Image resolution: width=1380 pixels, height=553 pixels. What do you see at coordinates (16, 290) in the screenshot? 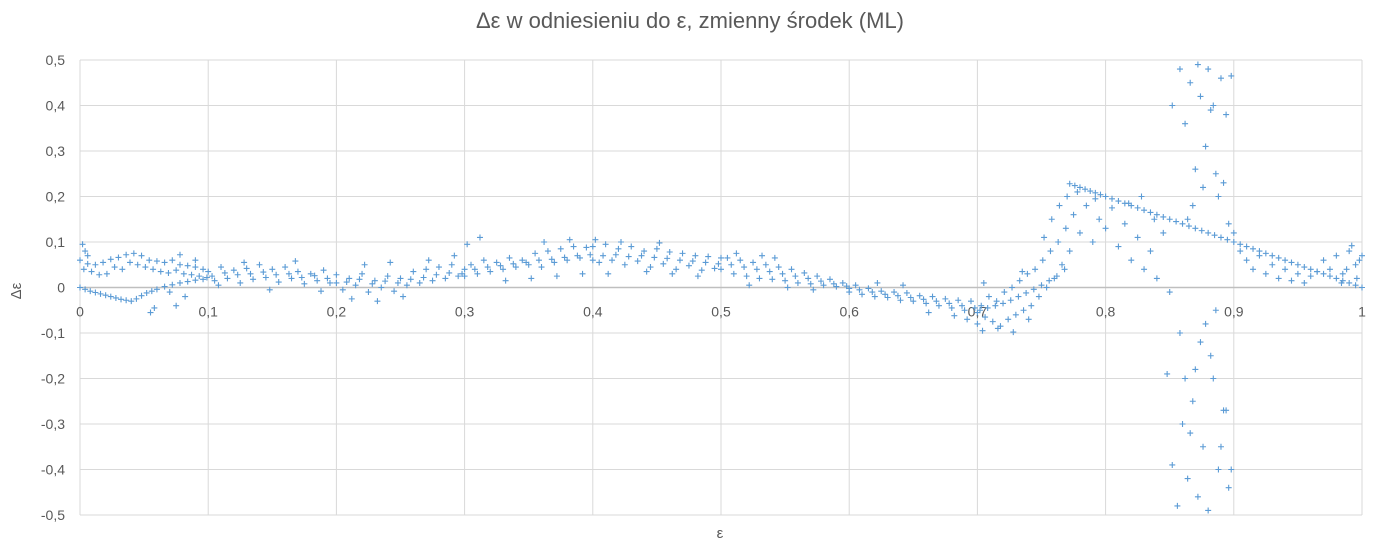
I see `y-axis-label: Δε` at bounding box center [16, 290].